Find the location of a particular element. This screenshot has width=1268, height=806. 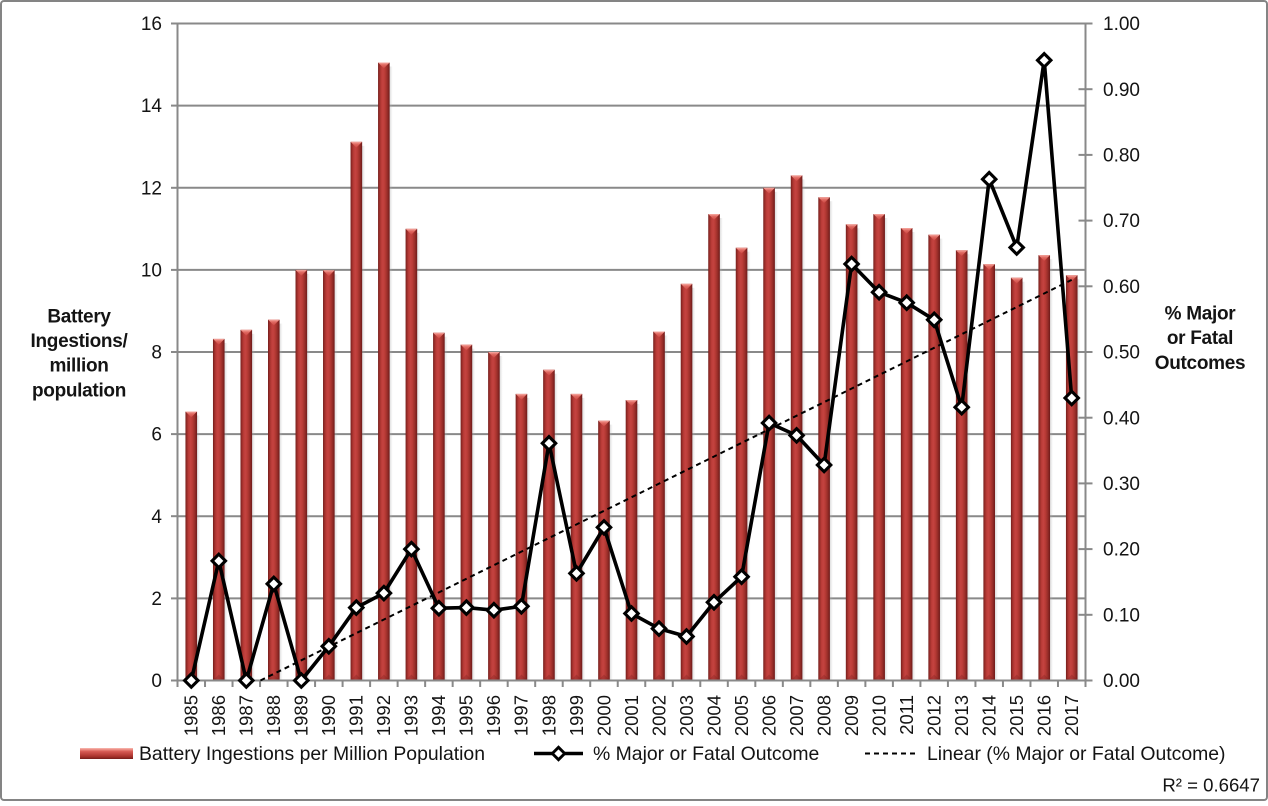

svg-text: 14 is located at coordinates (152, 106).